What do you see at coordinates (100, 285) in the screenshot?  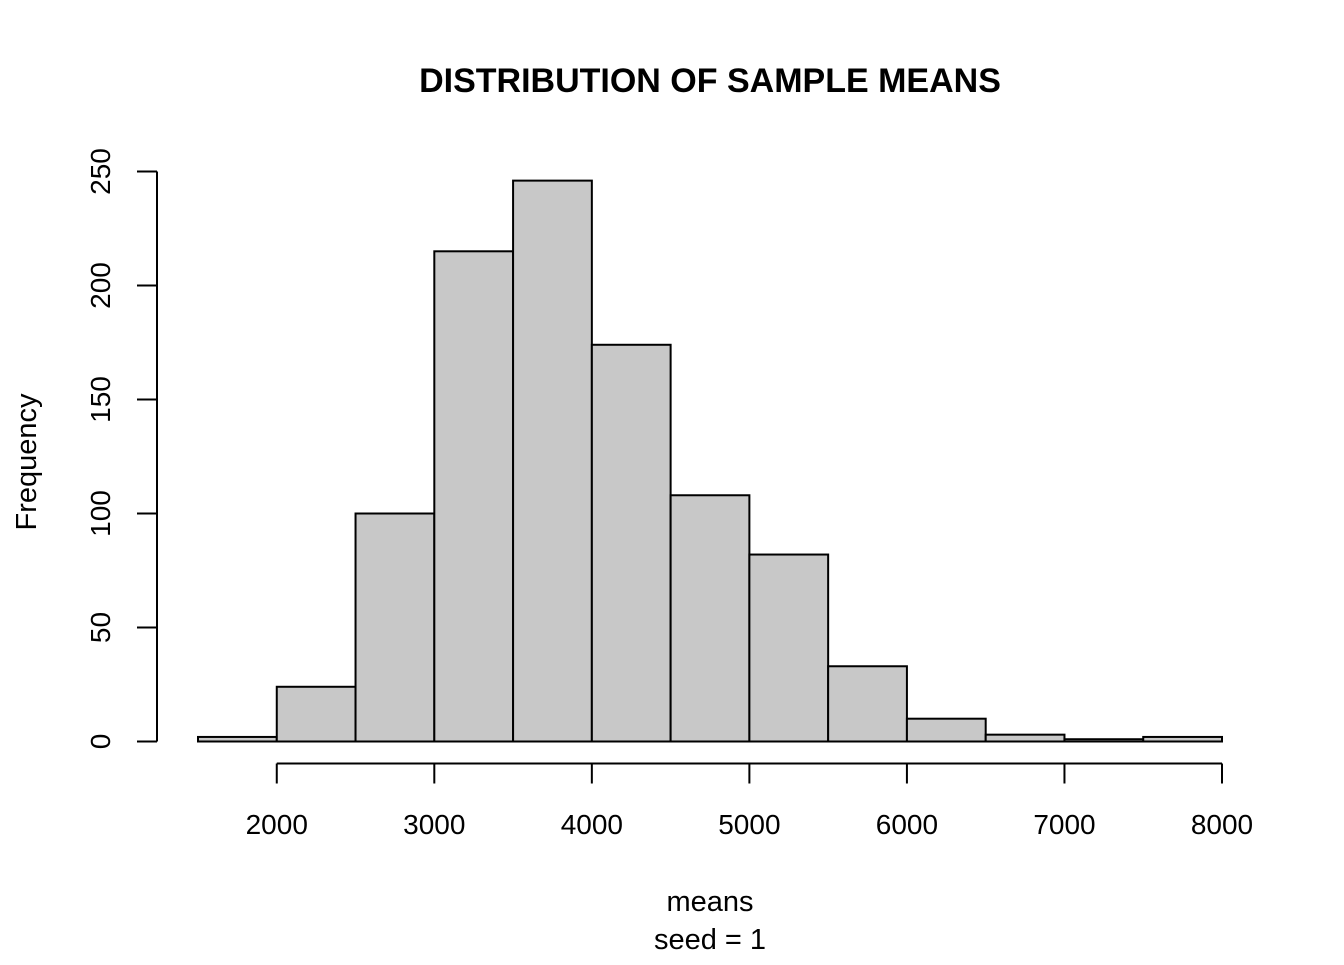 I see `y-tick-label: 200` at bounding box center [100, 285].